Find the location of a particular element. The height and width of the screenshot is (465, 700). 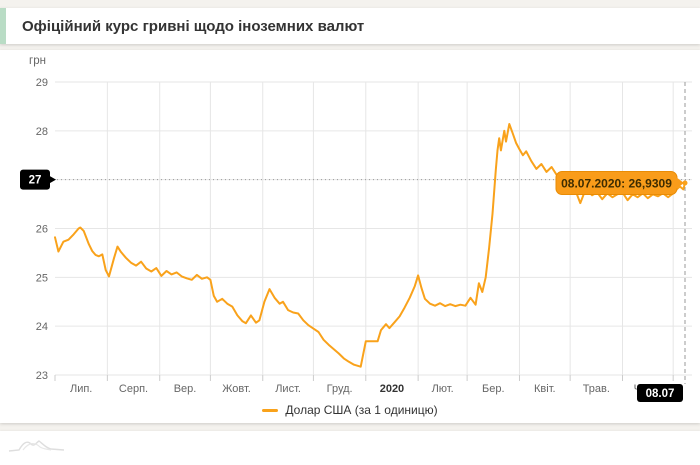

crosshair-y-label is located at coordinates (35, 179).